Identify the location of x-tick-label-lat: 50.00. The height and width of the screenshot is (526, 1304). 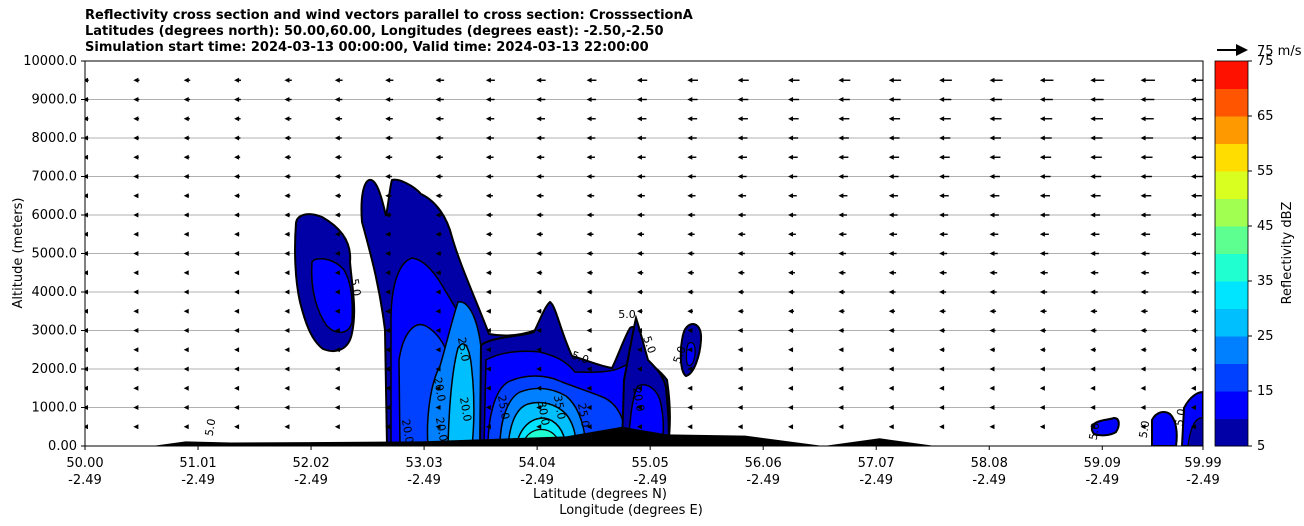
(84, 463).